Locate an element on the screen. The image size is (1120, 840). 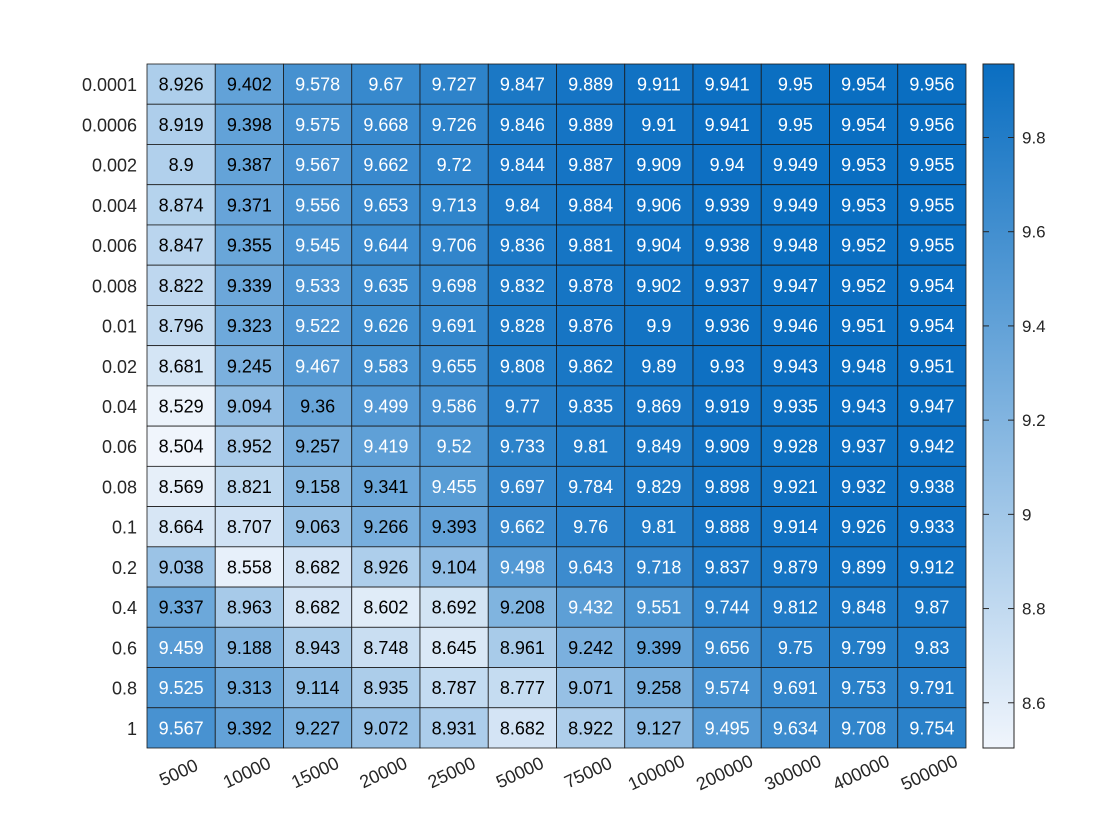
cell-value-label: 9.094 is located at coordinates (249, 407).